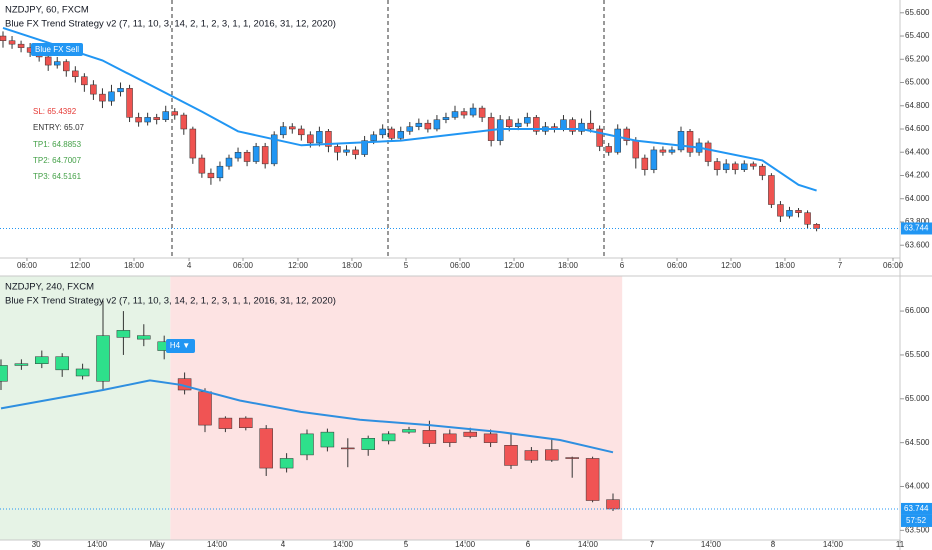 This screenshot has width=932, height=550. What do you see at coordinates (917, 35) in the screenshot?
I see `y-tick-label: 65.400` at bounding box center [917, 35].